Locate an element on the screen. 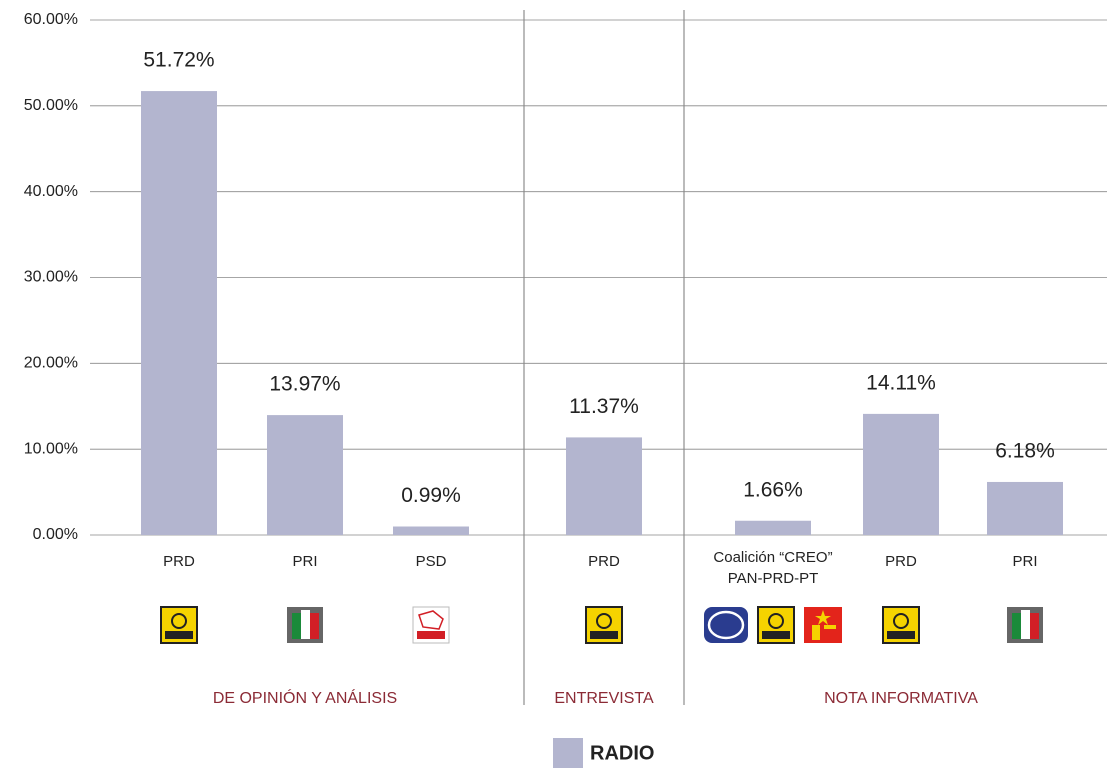  y-tick-label: 0.00% is located at coordinates (55, 534).